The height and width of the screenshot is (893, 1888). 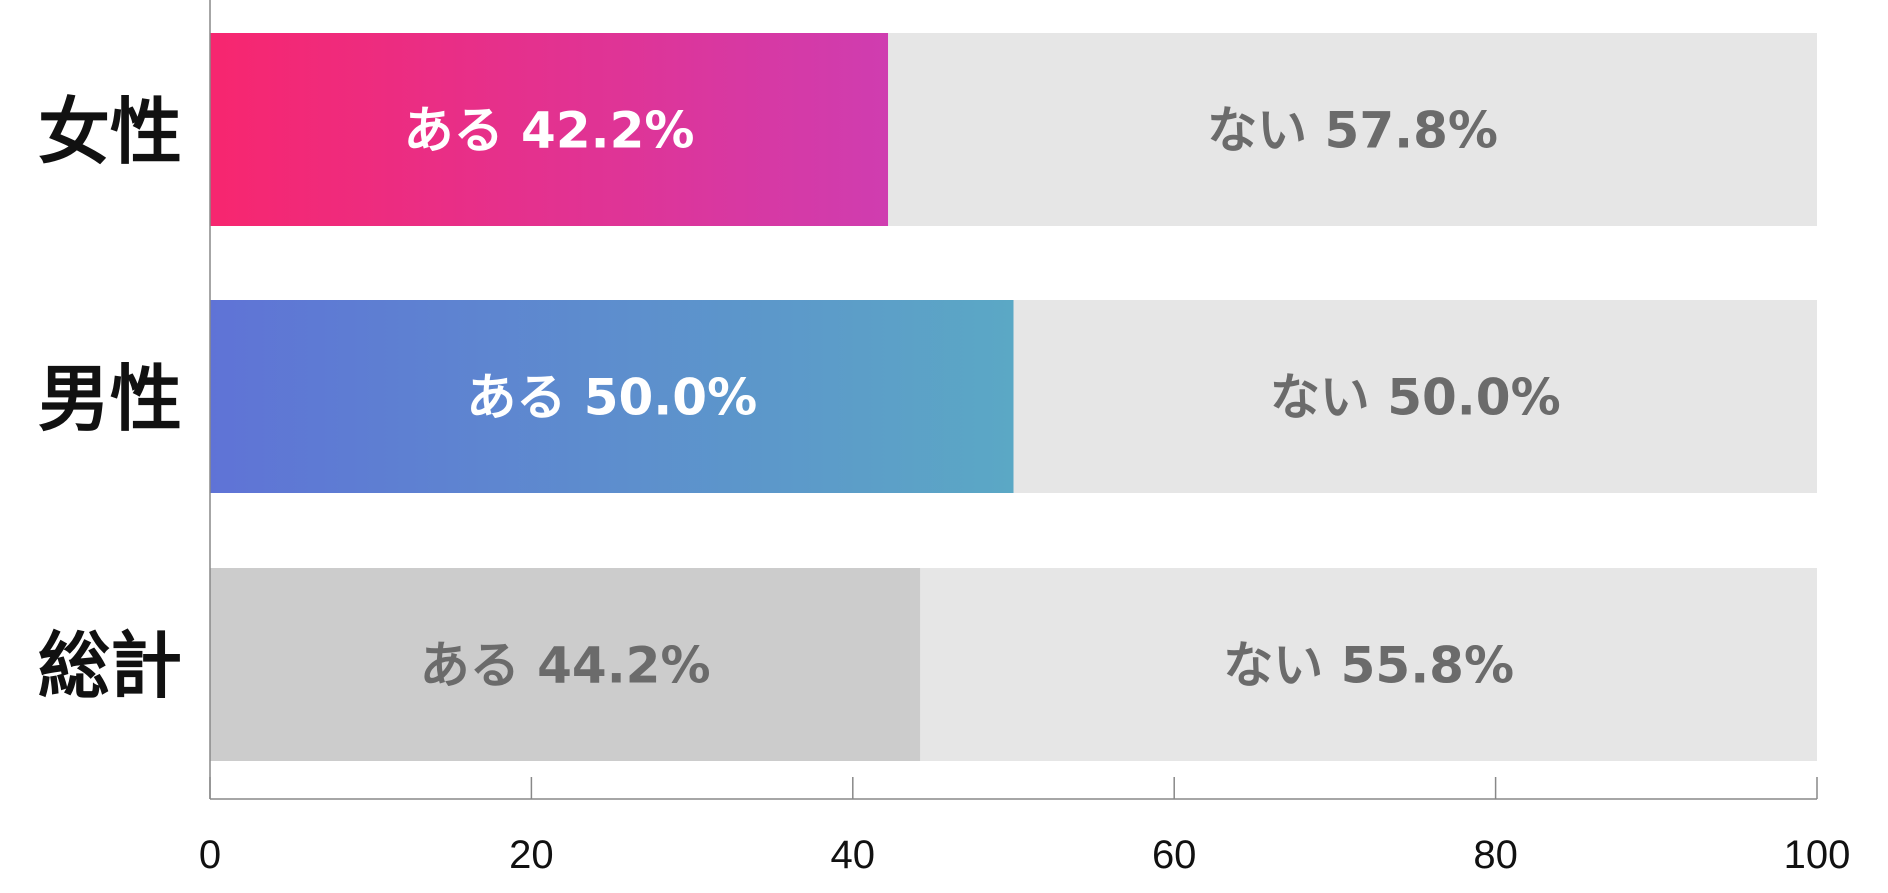 I want to click on bar-total-no, so click(x=1368, y=664).